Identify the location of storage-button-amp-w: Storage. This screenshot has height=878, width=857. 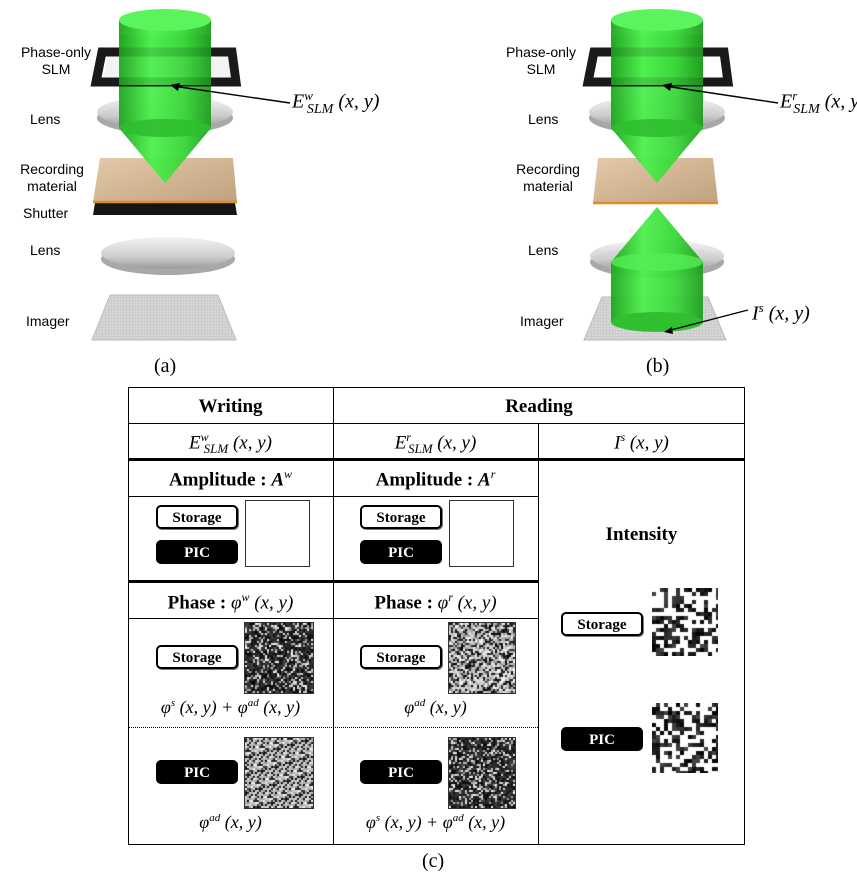
(197, 517).